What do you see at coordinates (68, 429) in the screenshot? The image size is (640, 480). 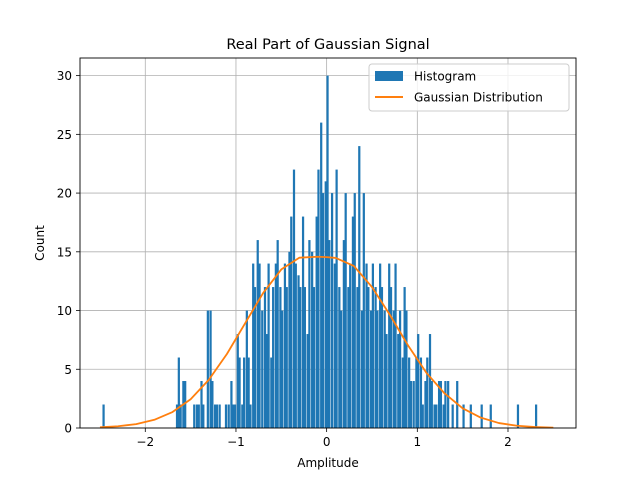 I see `y-tick-label: 0` at bounding box center [68, 429].